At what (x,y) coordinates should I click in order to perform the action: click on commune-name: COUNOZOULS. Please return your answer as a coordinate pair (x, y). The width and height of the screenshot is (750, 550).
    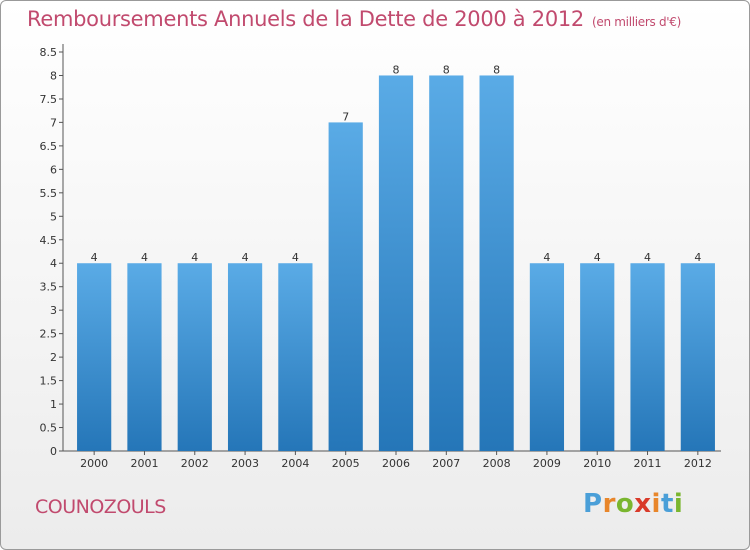
    Looking at the image, I should click on (100, 507).